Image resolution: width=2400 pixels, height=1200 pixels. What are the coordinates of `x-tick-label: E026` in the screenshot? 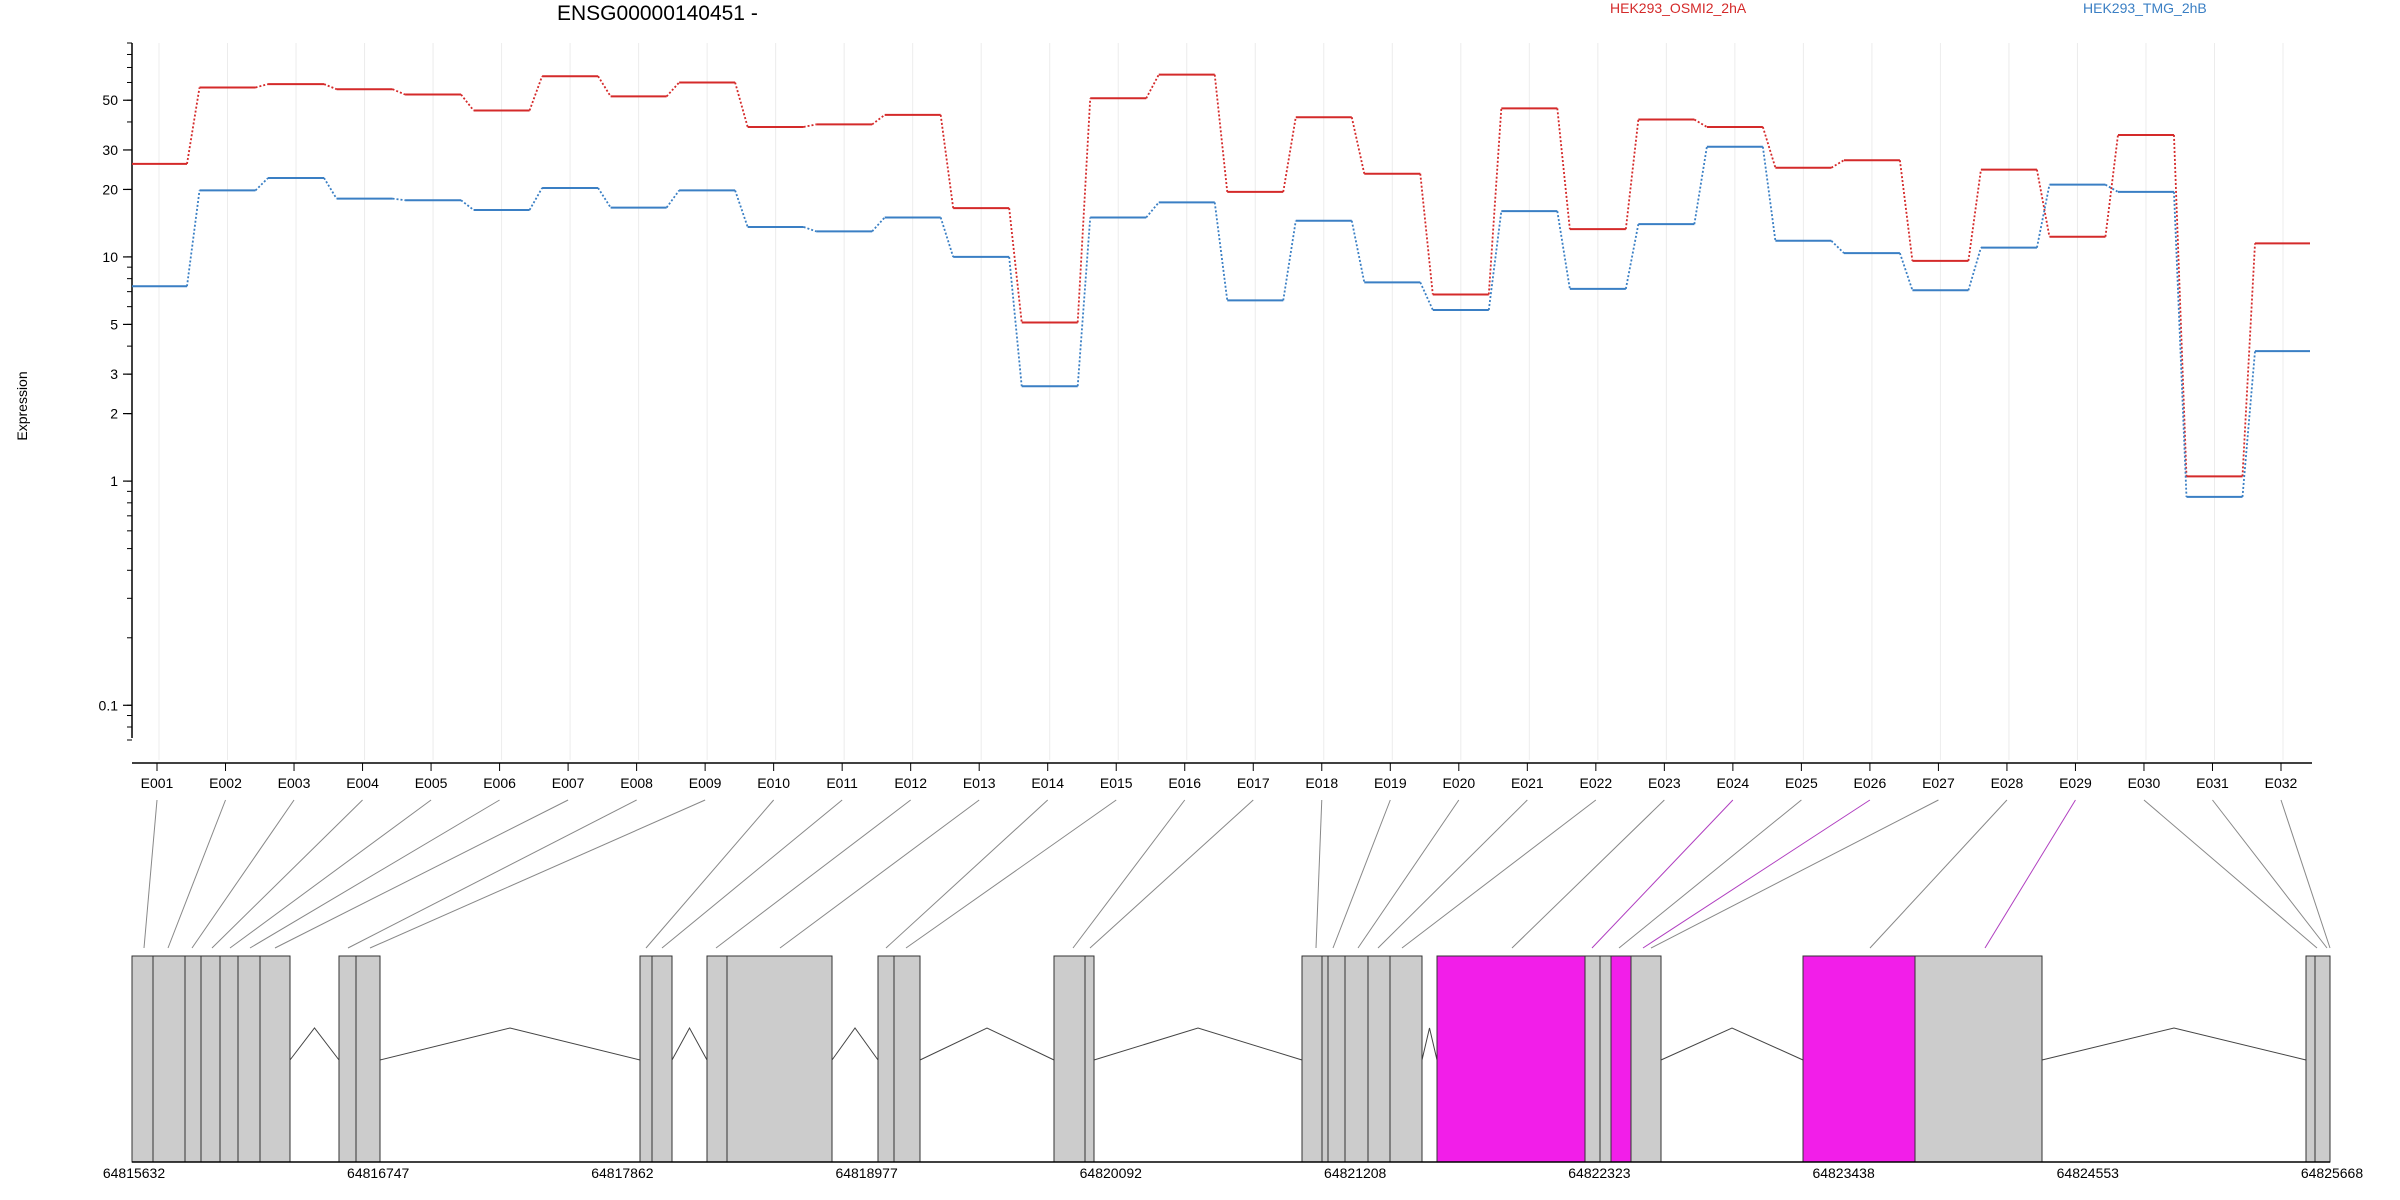 It's located at (1870, 783).